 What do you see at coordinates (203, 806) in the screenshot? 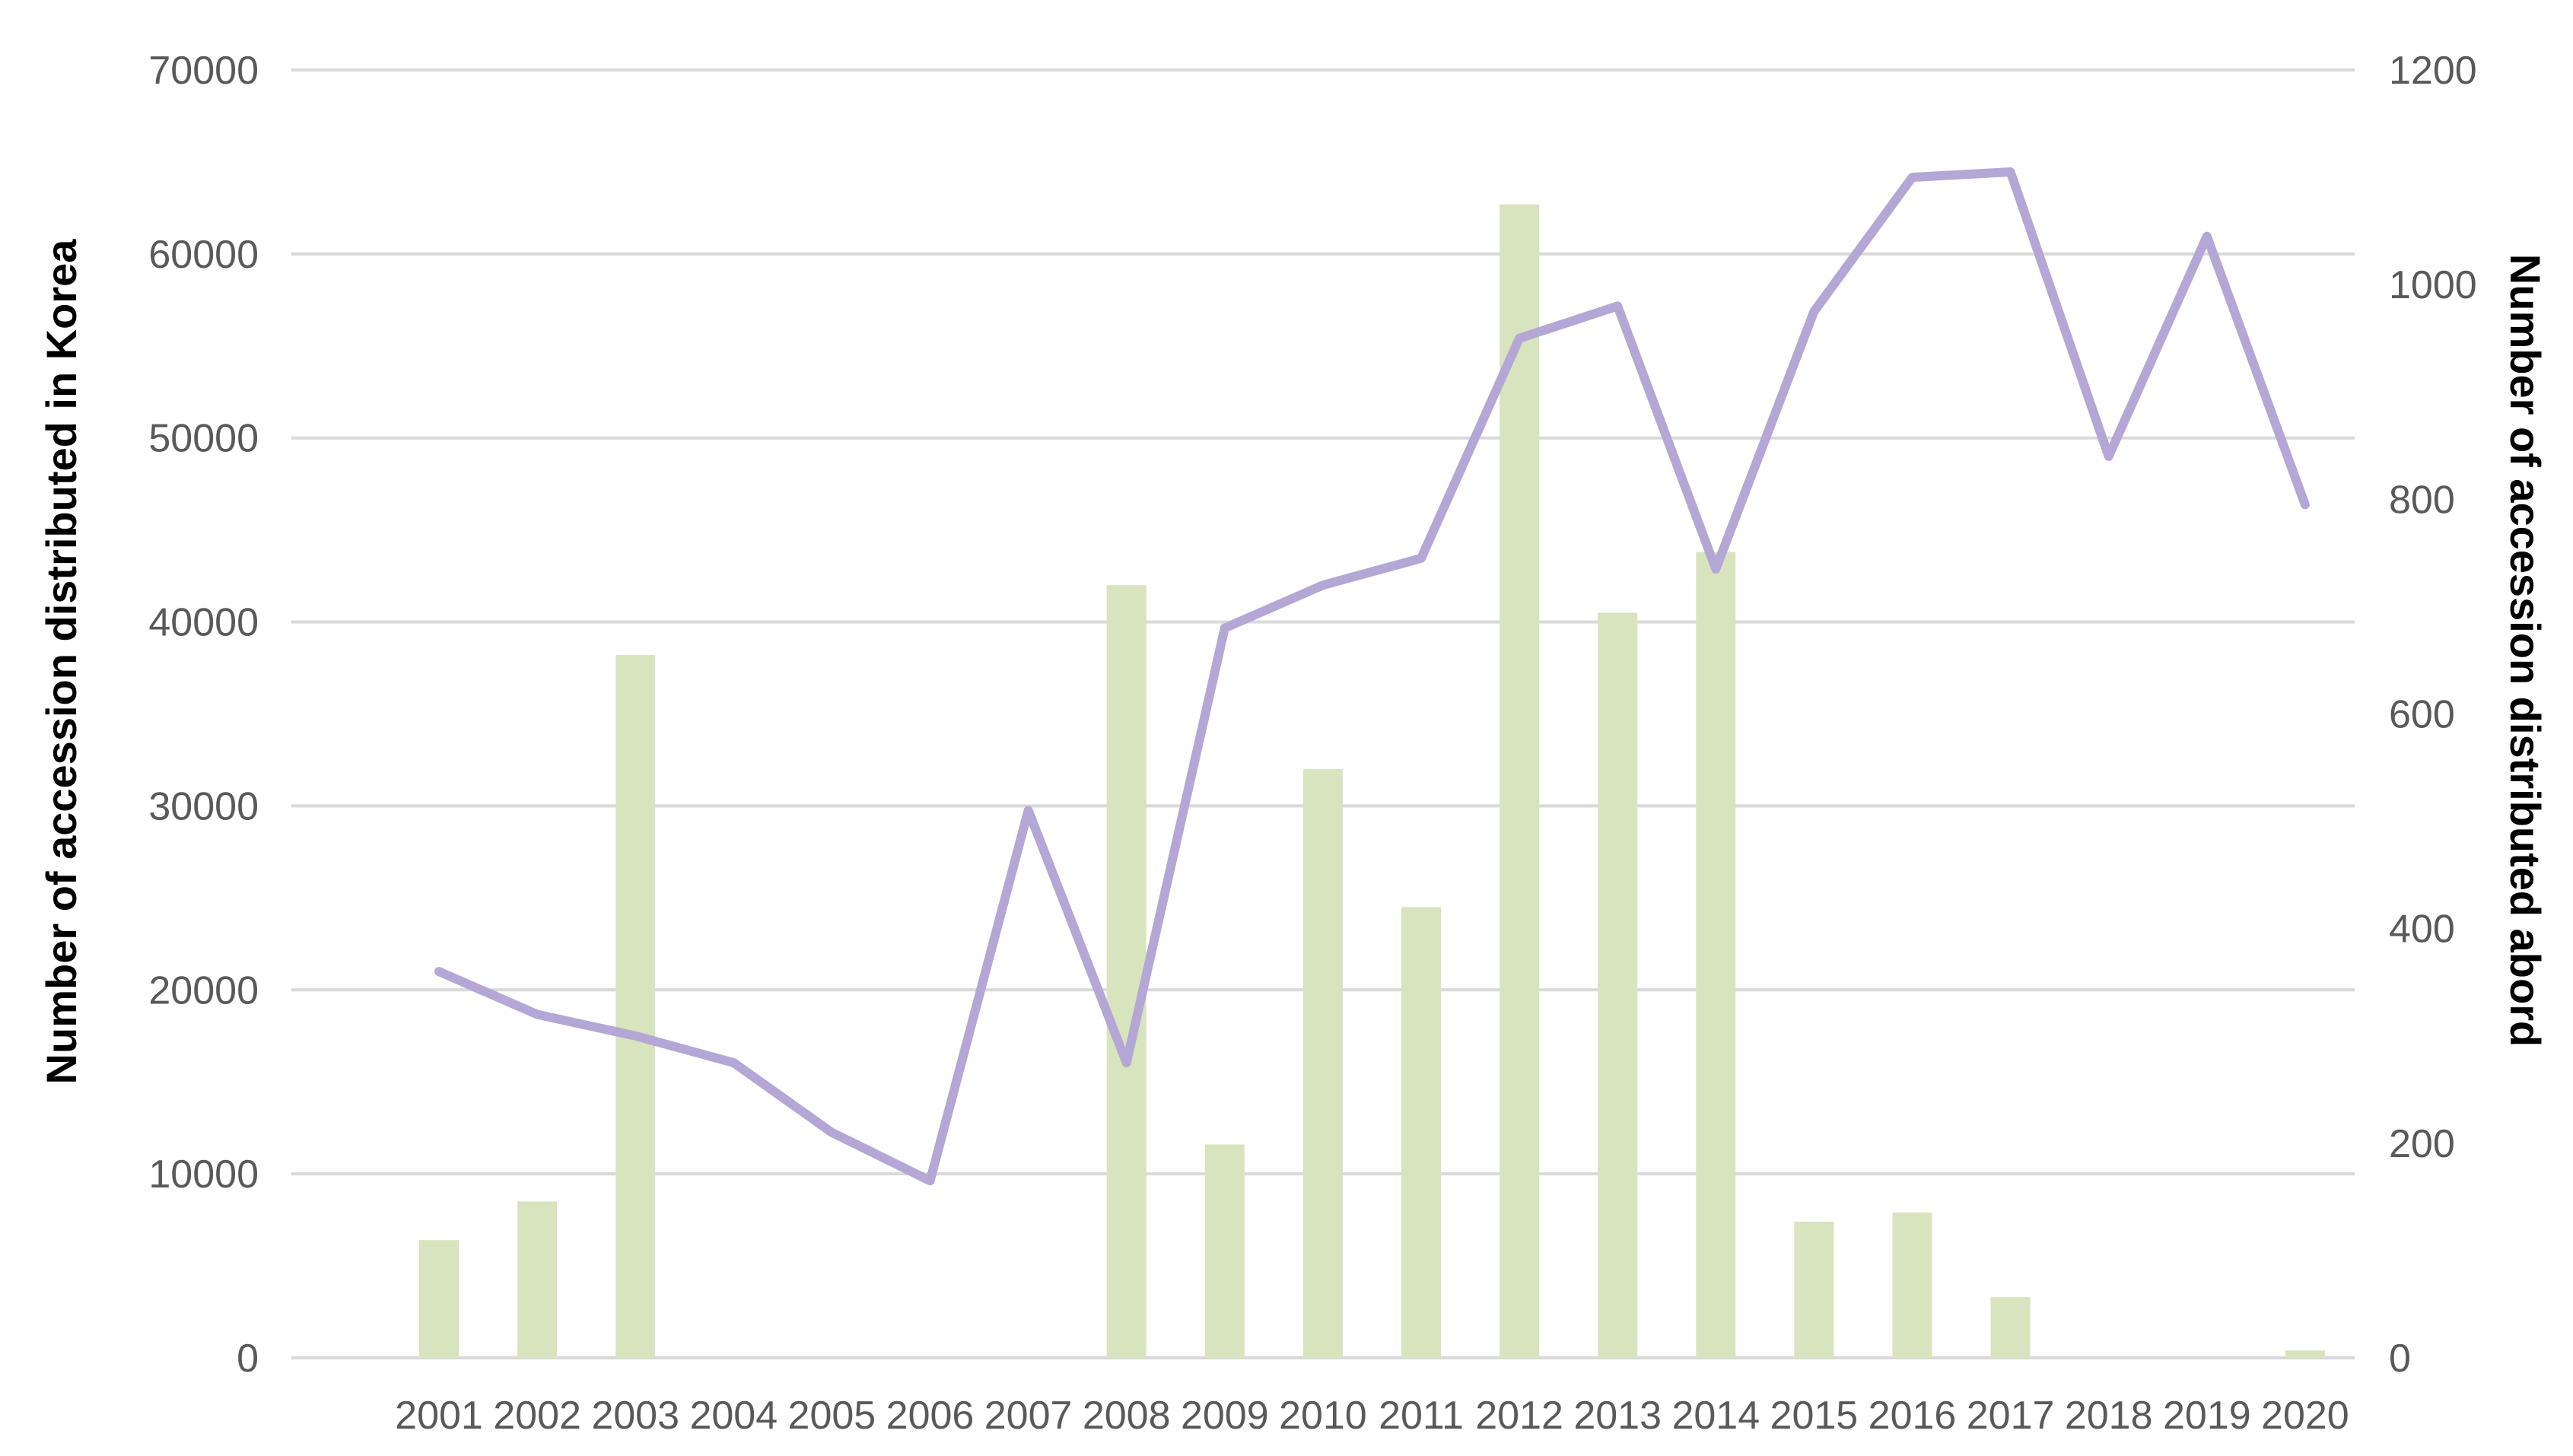
I see `left-tick-label: 30000` at bounding box center [203, 806].